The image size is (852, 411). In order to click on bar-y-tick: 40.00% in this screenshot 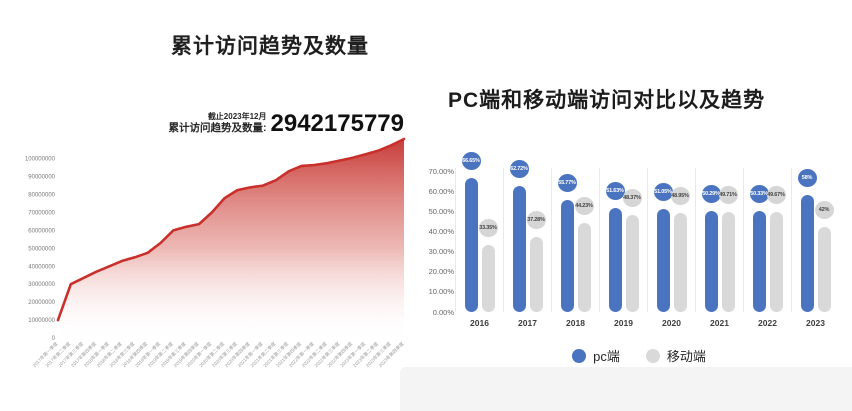, I will do `click(441, 231)`.